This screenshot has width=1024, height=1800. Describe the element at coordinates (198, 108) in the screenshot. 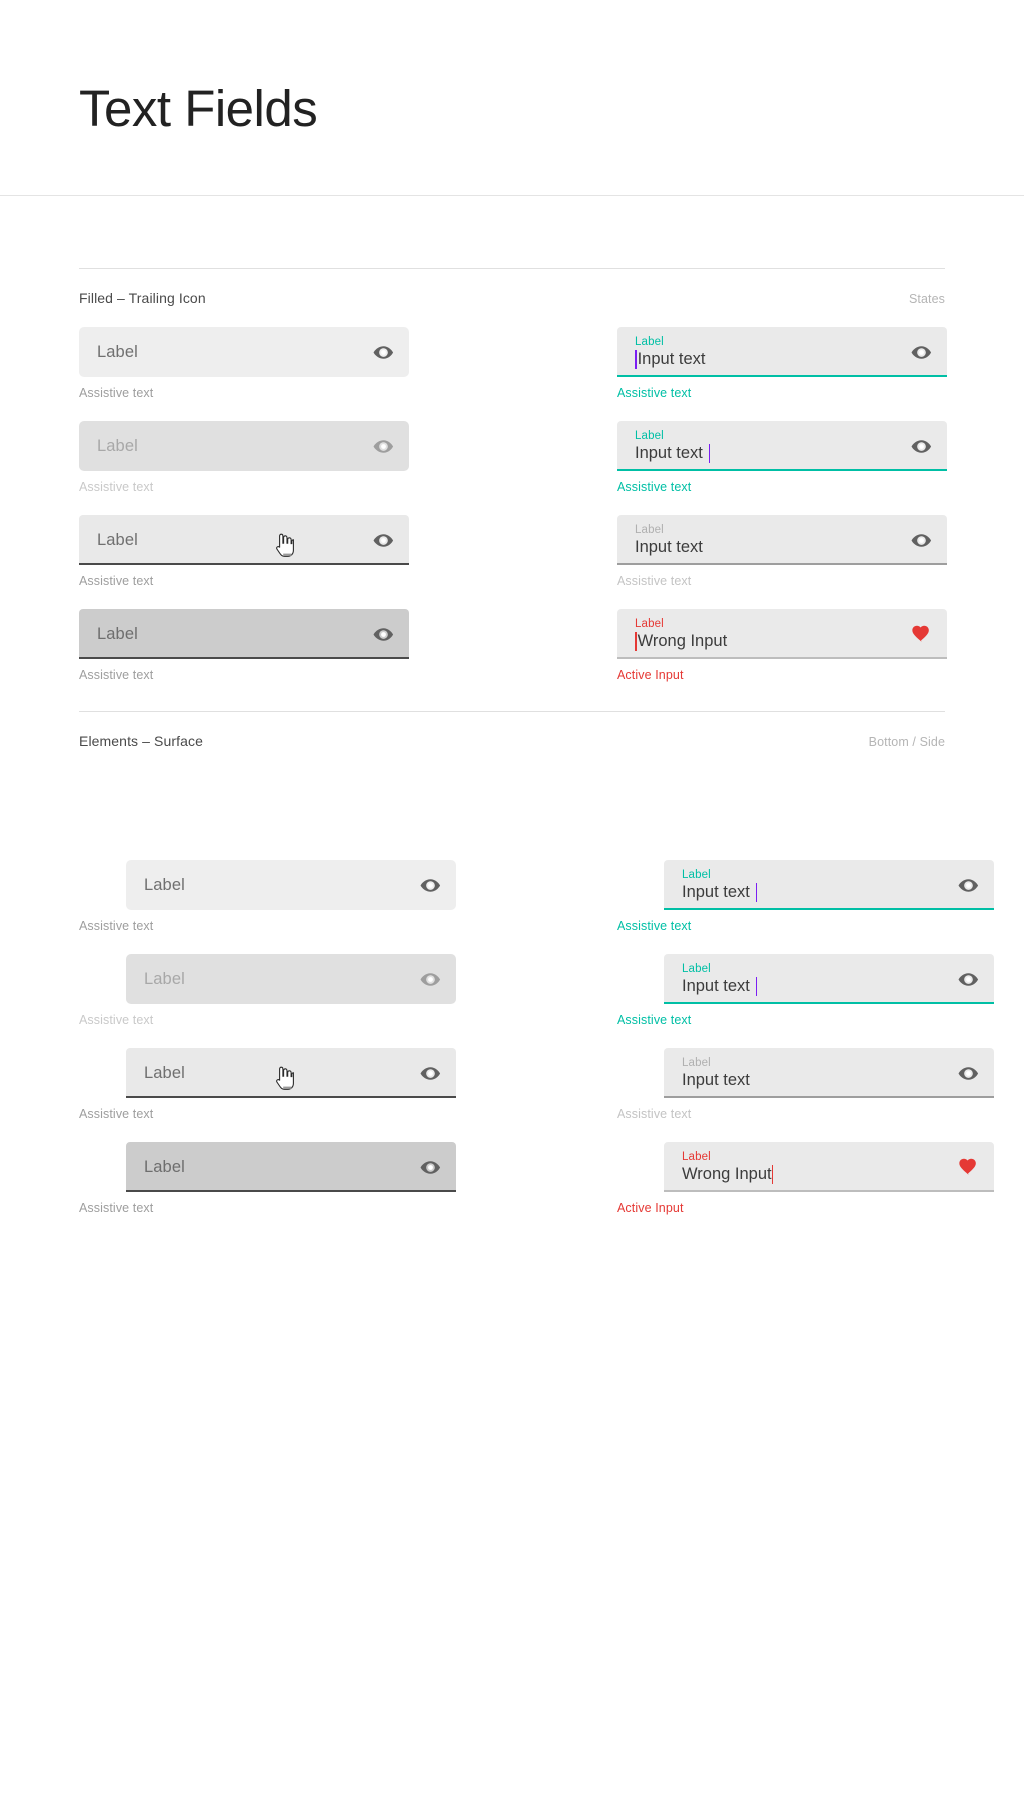

I see `page-title: Text Fields` at that location.